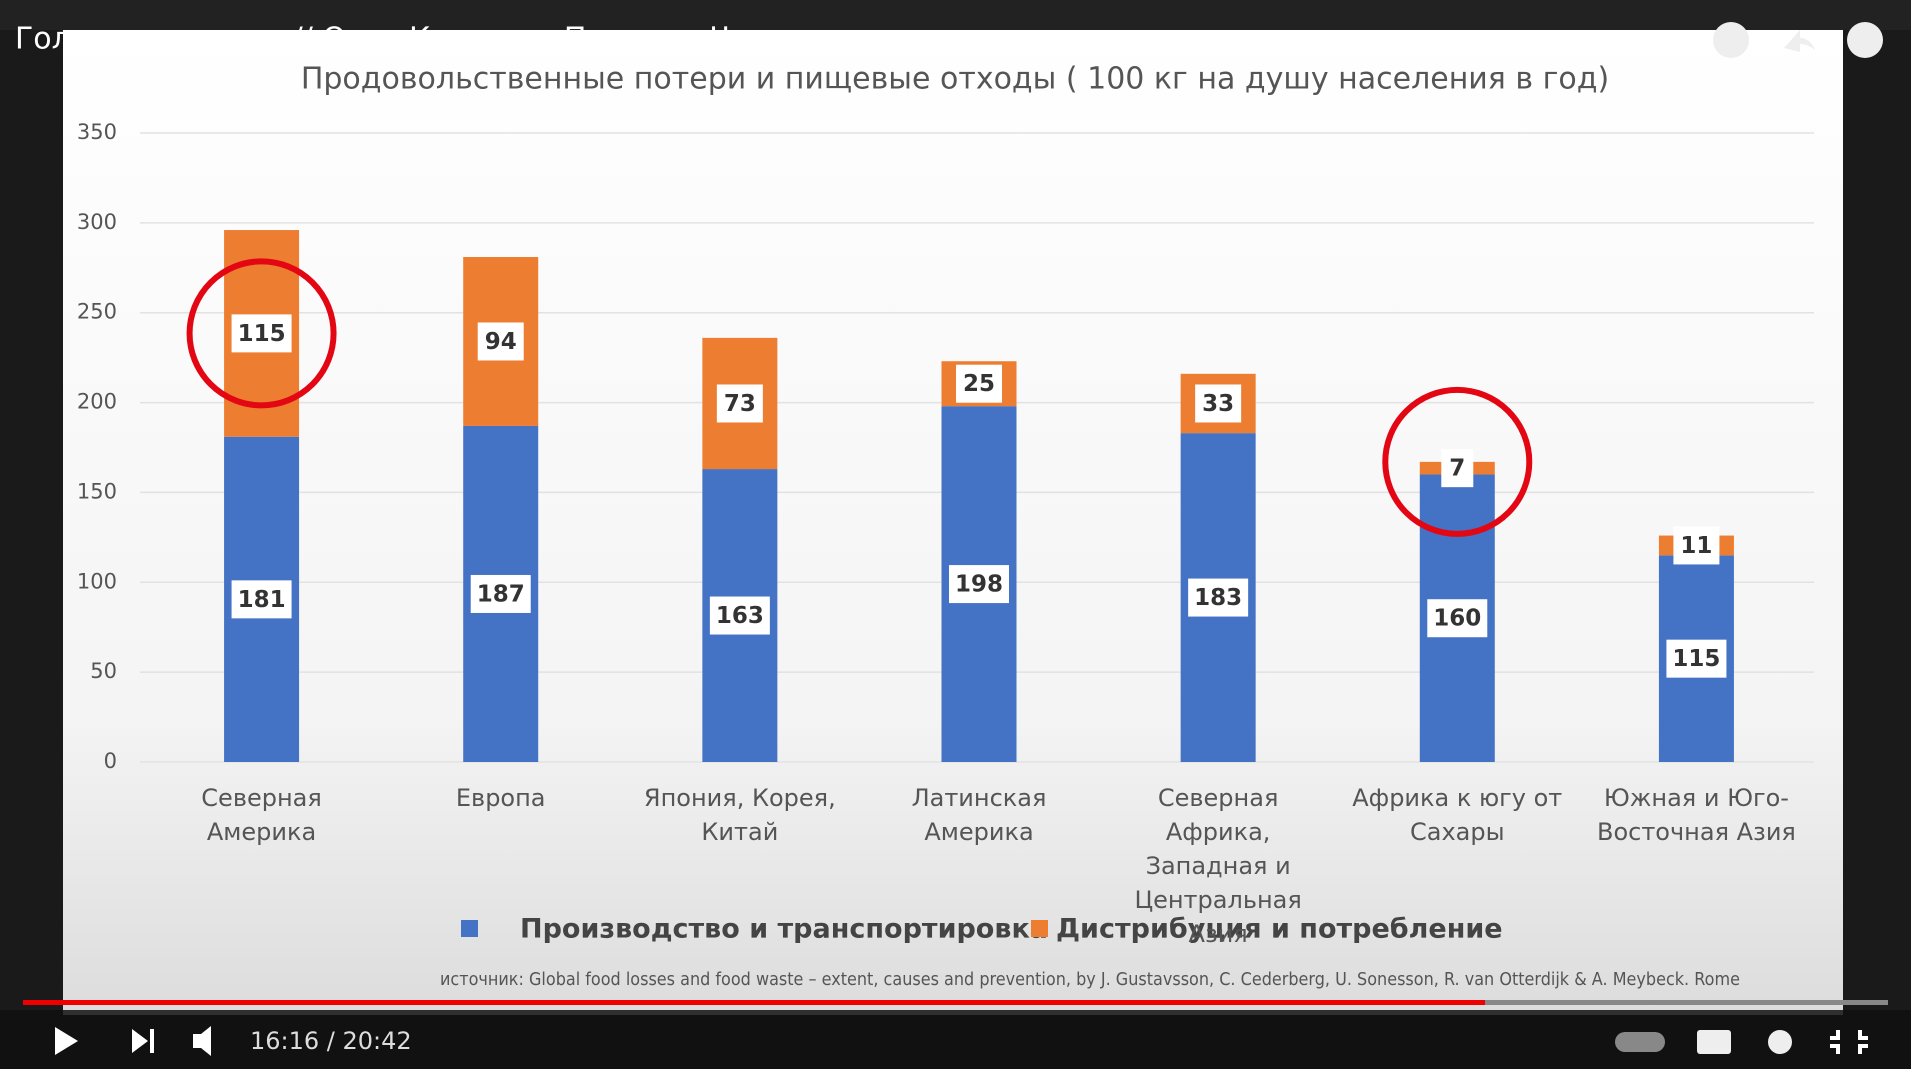 The width and height of the screenshot is (1911, 1069). Describe the element at coordinates (143, 1041) in the screenshot. I see `next-button` at that location.